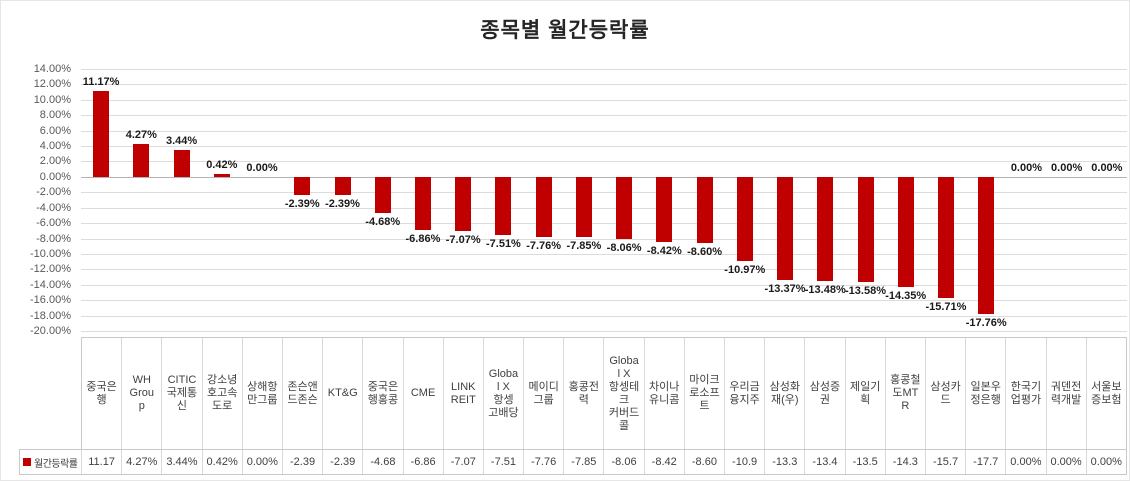  I want to click on zero-axis-line, so click(604, 177).